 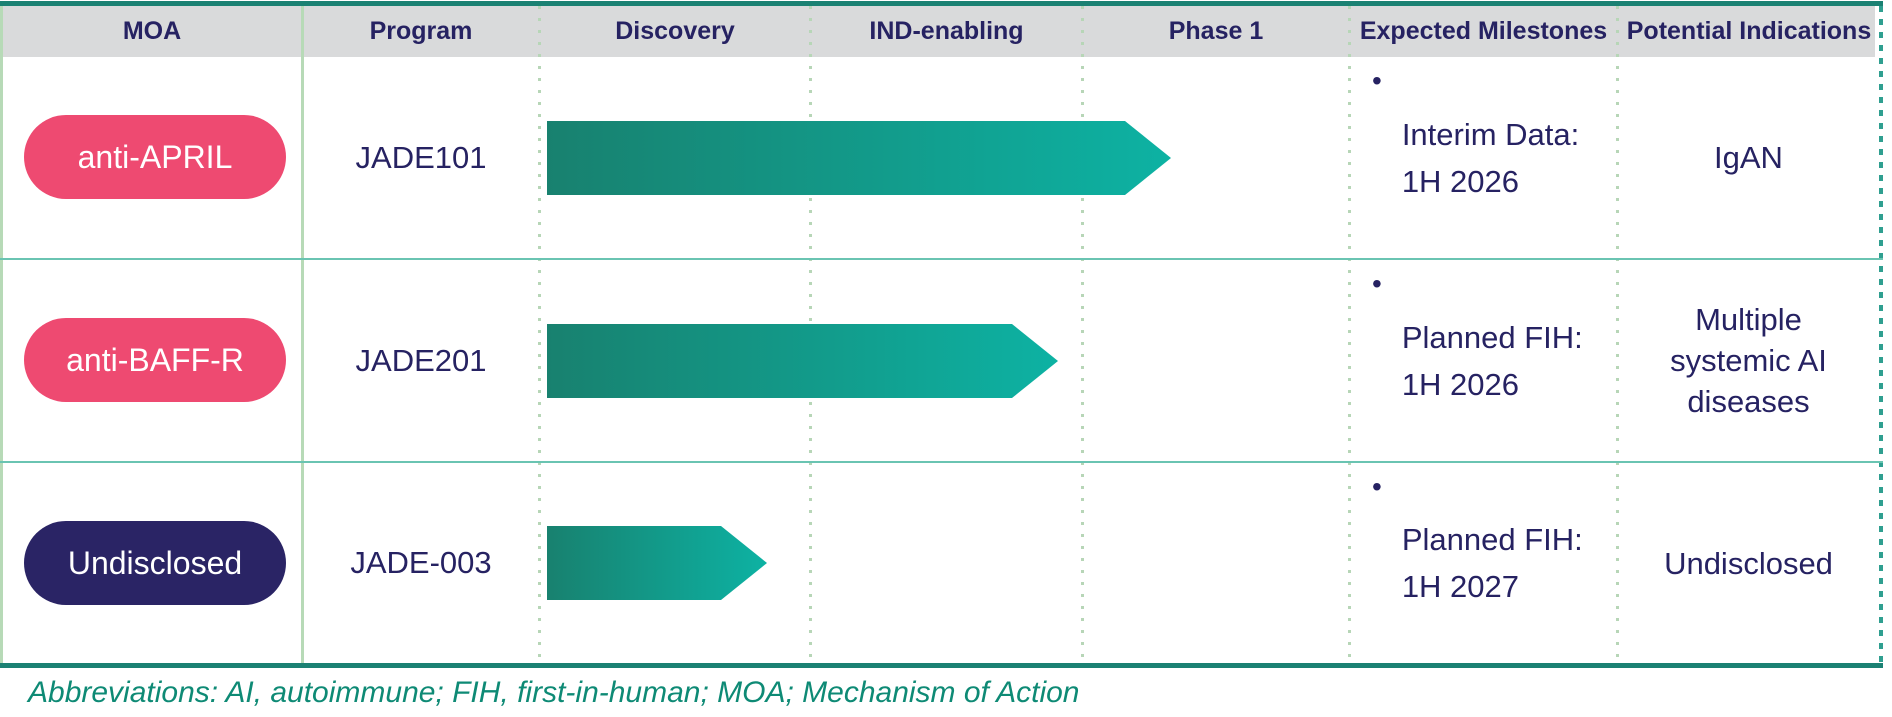 What do you see at coordinates (1082, 335) in the screenshot?
I see `divider-ind-phase1` at bounding box center [1082, 335].